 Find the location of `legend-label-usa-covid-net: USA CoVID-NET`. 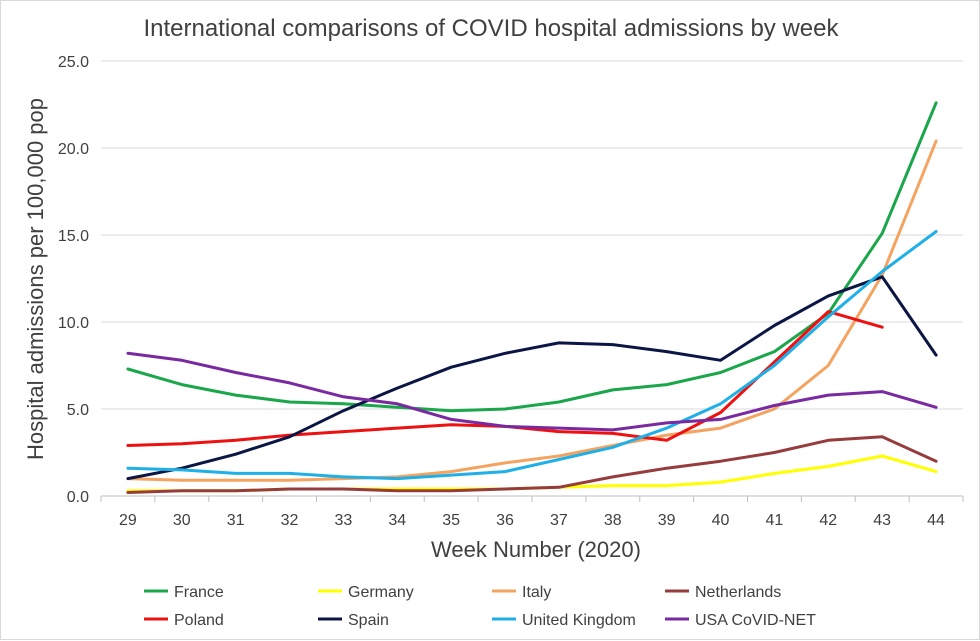

legend-label-usa-covid-net: USA CoVID-NET is located at coordinates (755, 620).